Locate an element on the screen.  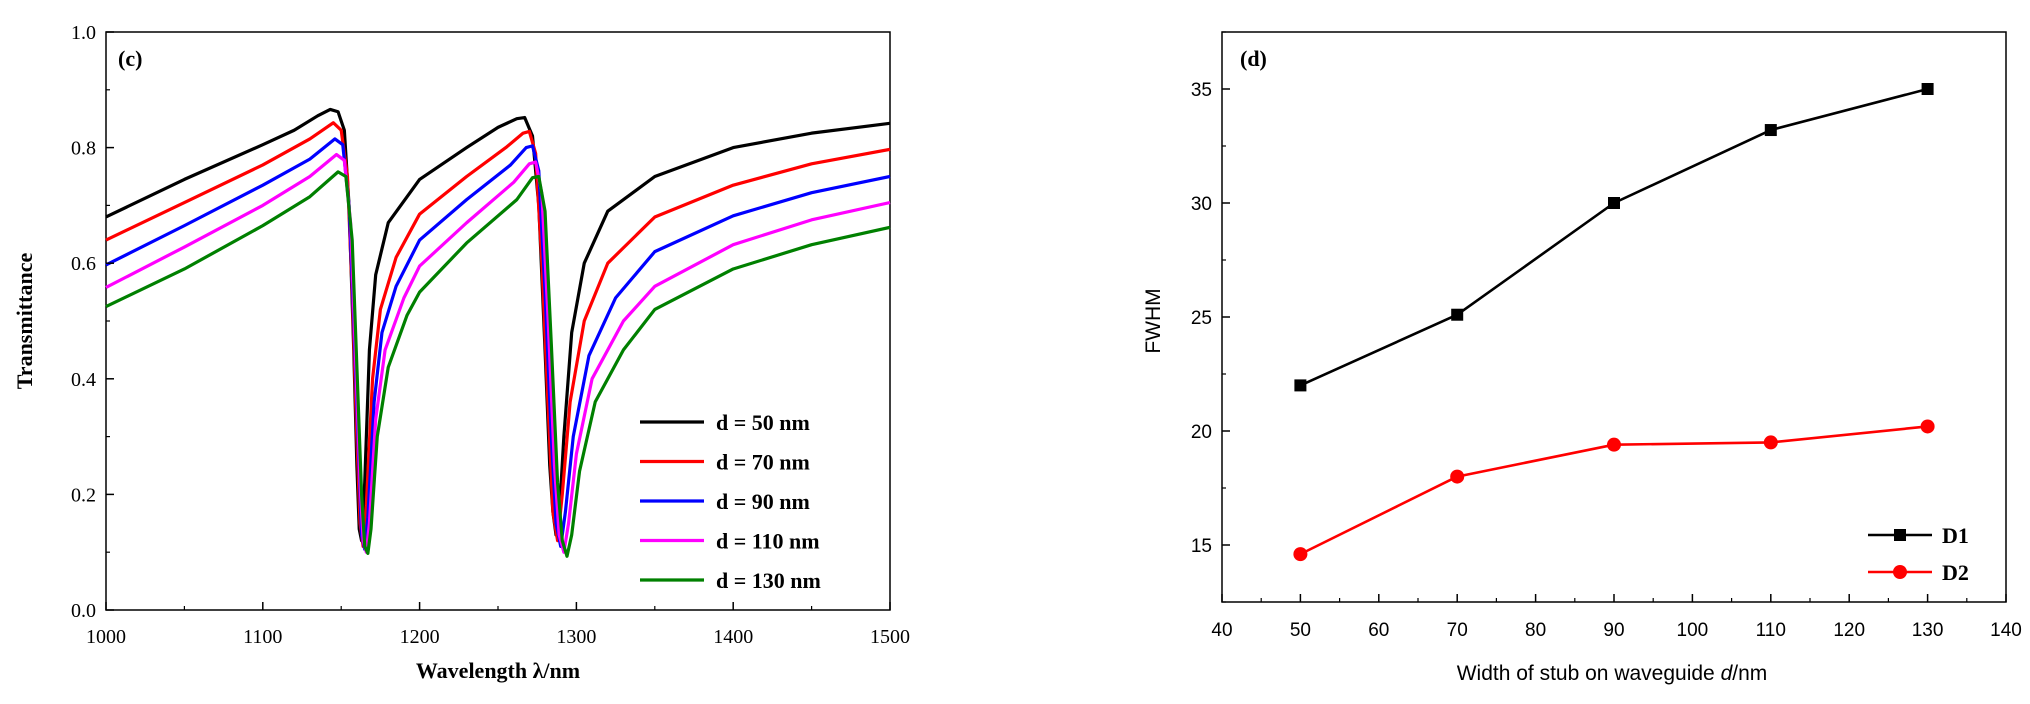
legend-label-c-1: d = 50 nm is located at coordinates (763, 422).